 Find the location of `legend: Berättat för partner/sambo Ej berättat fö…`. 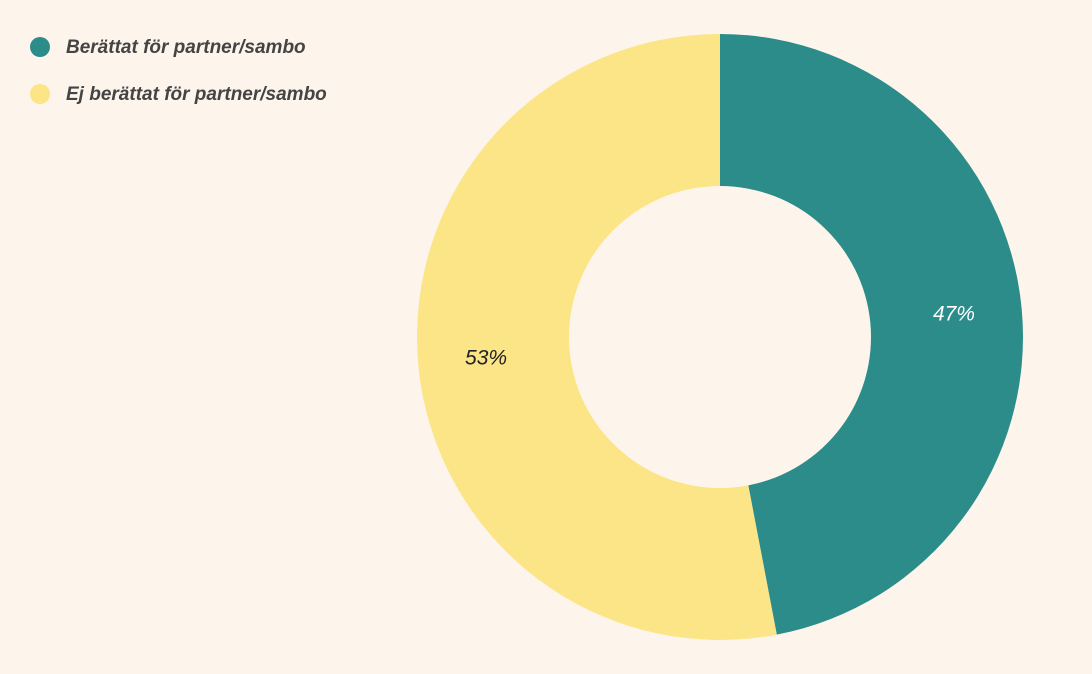

legend: Berättat för partner/sambo Ej berättat fö… is located at coordinates (178, 71).